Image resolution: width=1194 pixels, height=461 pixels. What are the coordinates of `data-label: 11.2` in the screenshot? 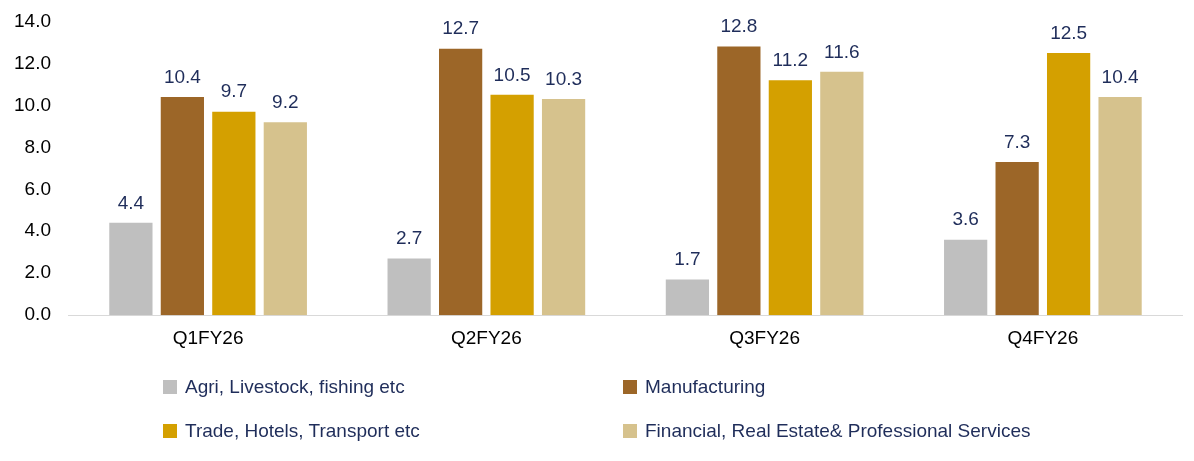 It's located at (790, 59).